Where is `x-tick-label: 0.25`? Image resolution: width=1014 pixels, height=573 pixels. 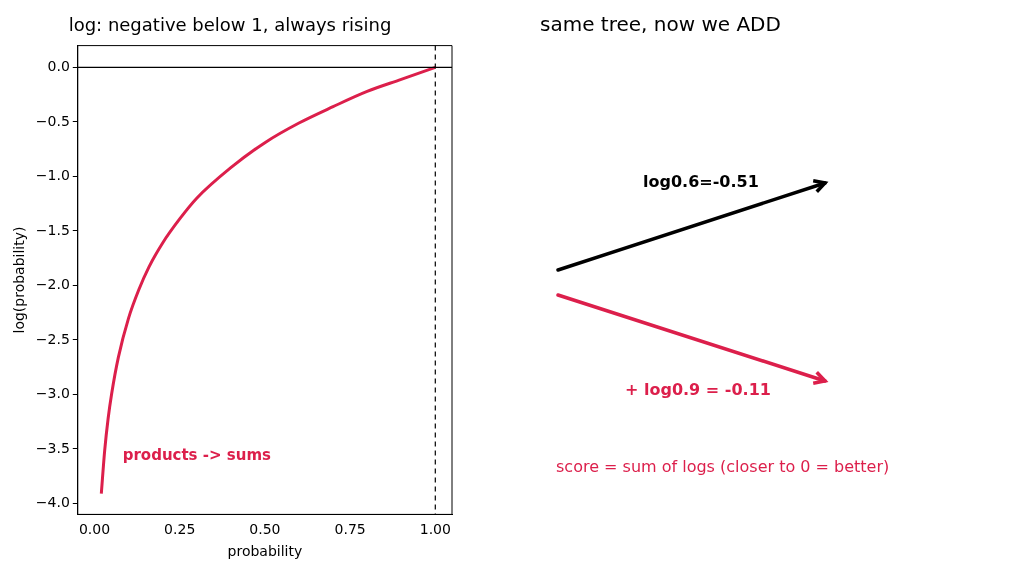
x-tick-label: 0.25 is located at coordinates (180, 529).